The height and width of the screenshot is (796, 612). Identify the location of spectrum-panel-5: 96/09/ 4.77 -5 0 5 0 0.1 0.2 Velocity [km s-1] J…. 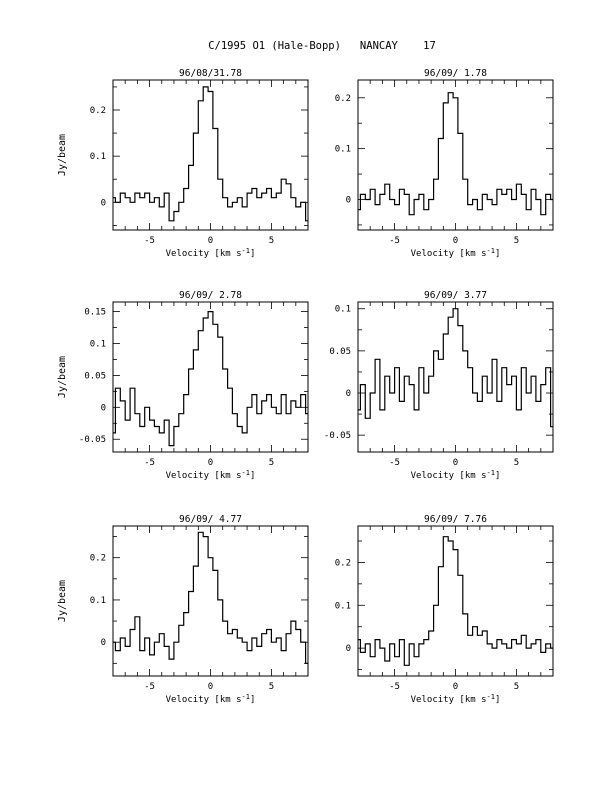
(183, 609).